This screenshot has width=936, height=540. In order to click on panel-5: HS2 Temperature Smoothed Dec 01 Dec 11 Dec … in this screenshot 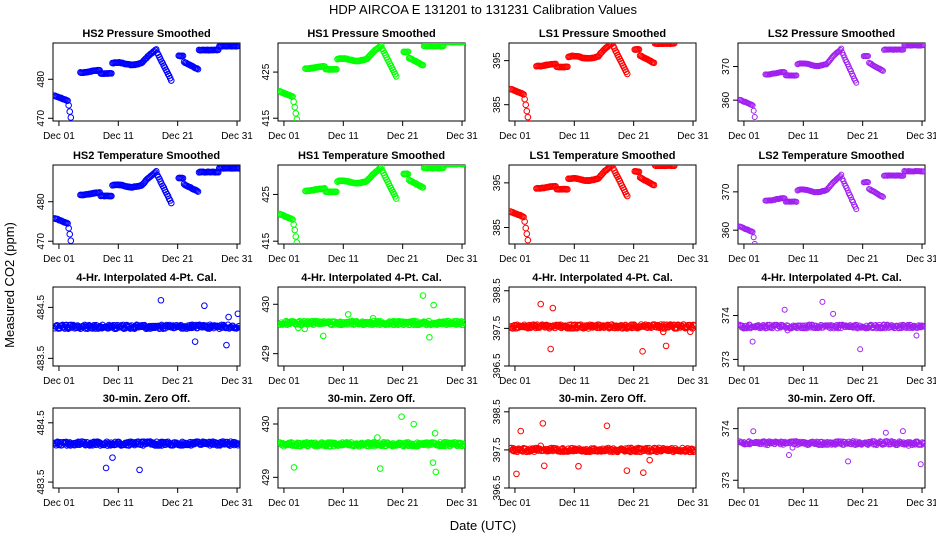, I will do `click(144, 207)`.